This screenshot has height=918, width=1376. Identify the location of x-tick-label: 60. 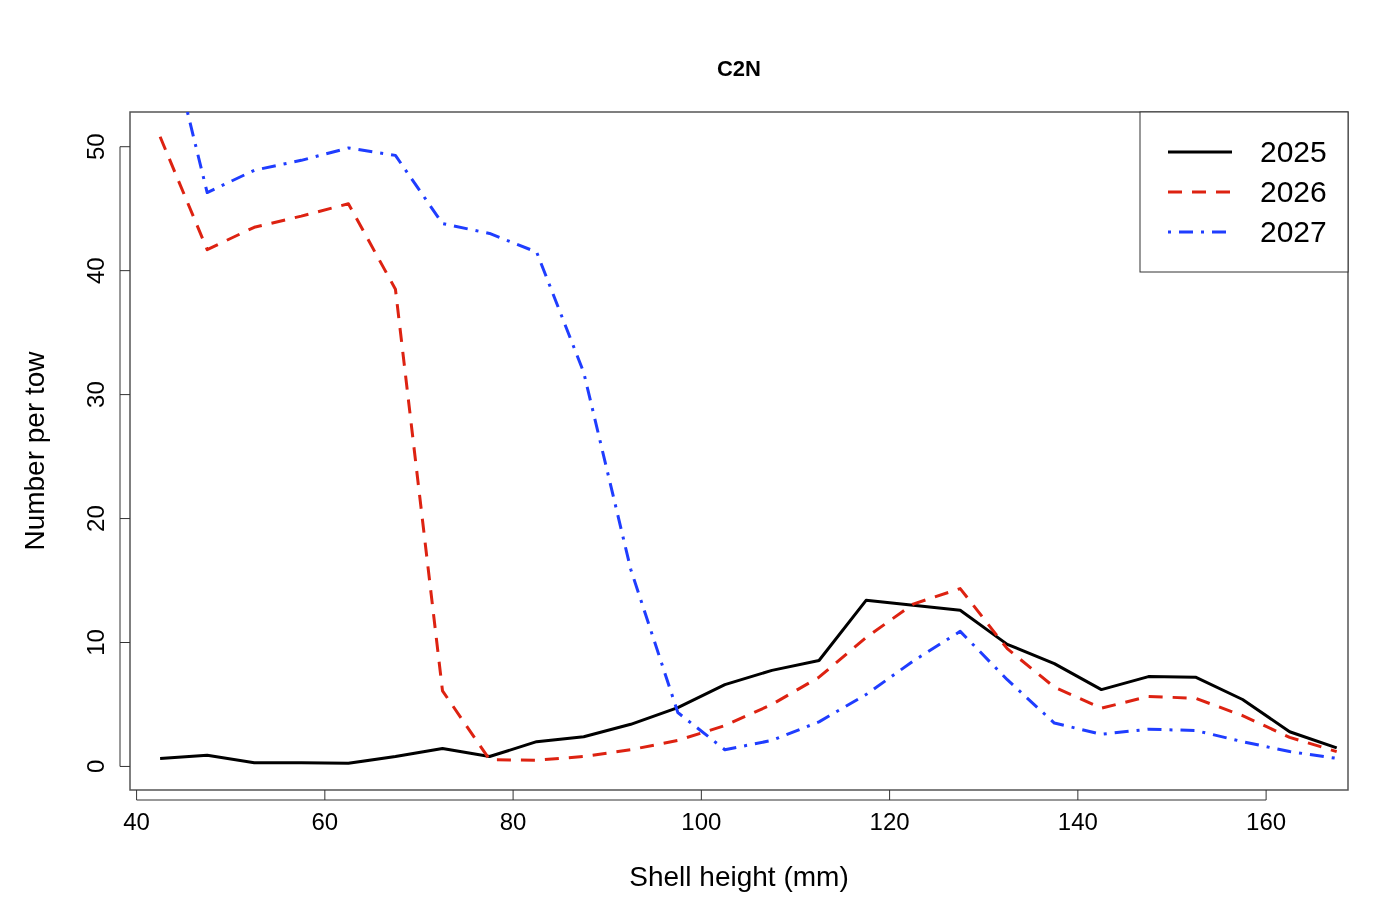
(325, 821).